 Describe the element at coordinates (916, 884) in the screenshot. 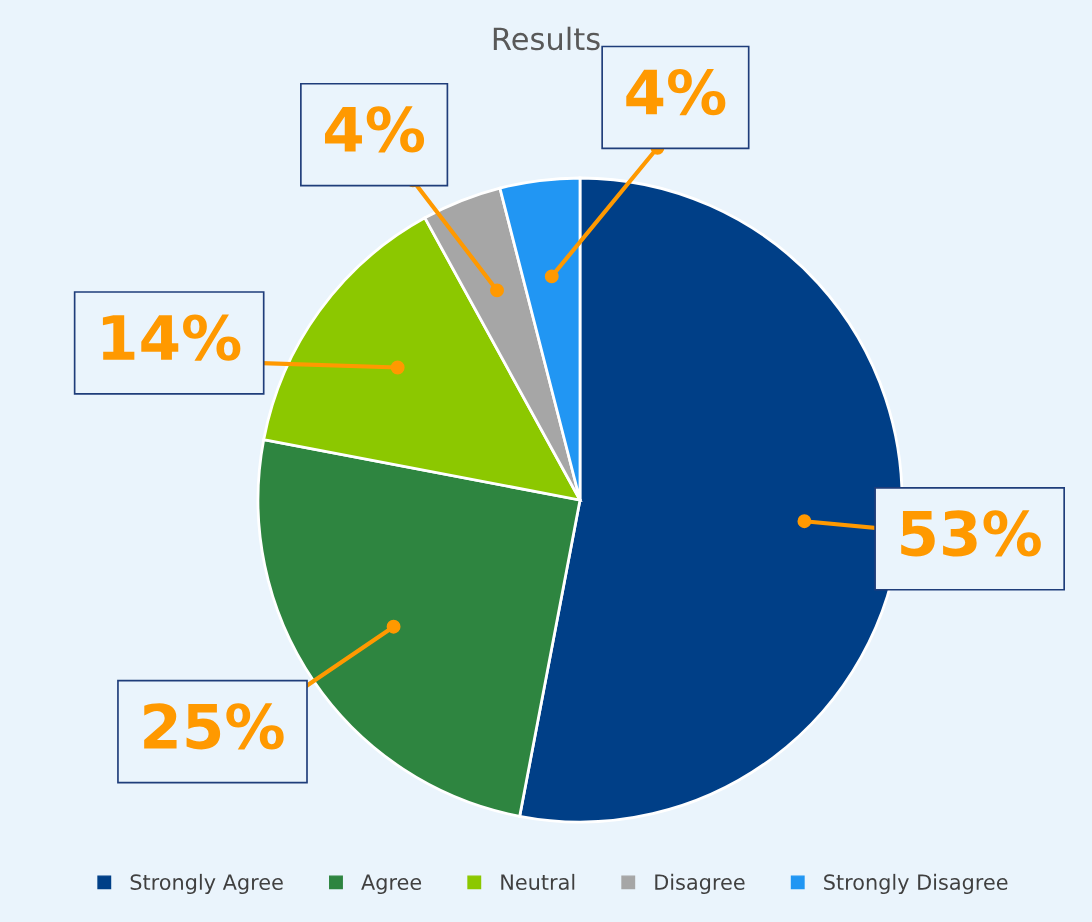

I see `legend-label: Strongly Disagree` at that location.